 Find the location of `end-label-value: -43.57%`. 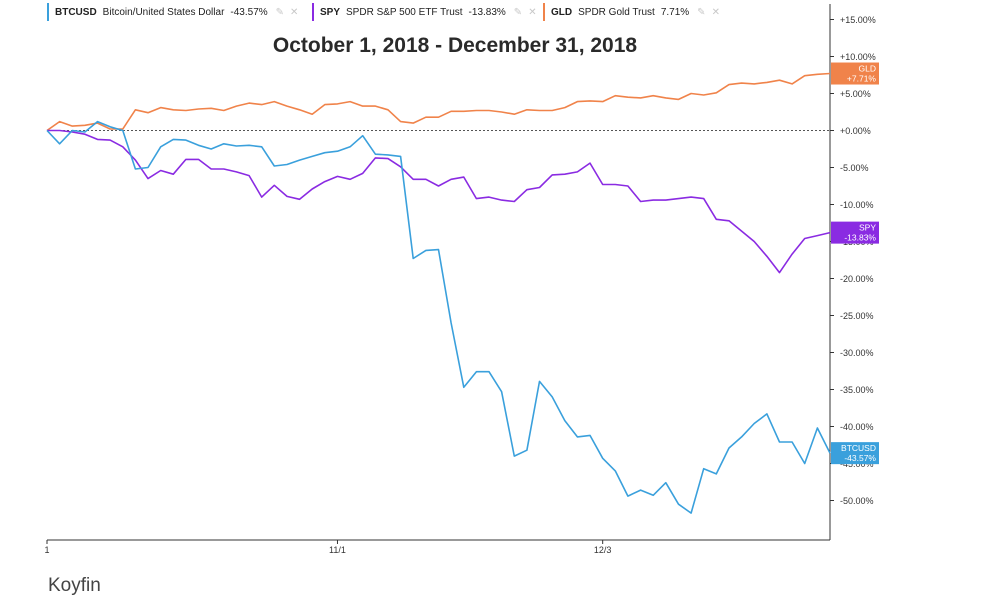

end-label-value: -43.57% is located at coordinates (860, 458).